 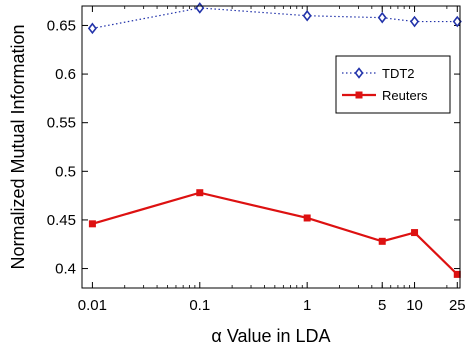 I want to click on legend: TDT2 Reuters, so click(x=393, y=84).